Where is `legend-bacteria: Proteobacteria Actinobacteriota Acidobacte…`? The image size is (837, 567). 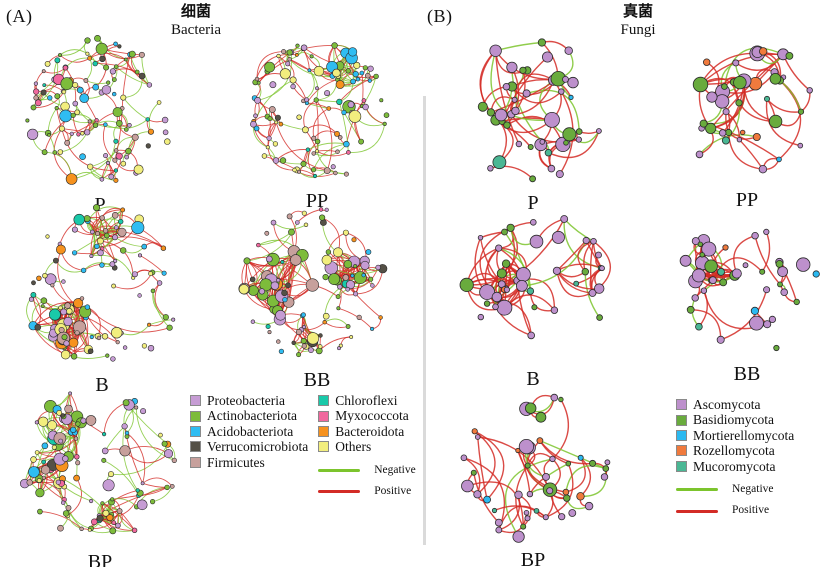
legend-bacteria: Proteobacteria Actinobacteriota Acidobacte… is located at coordinates (303, 445).